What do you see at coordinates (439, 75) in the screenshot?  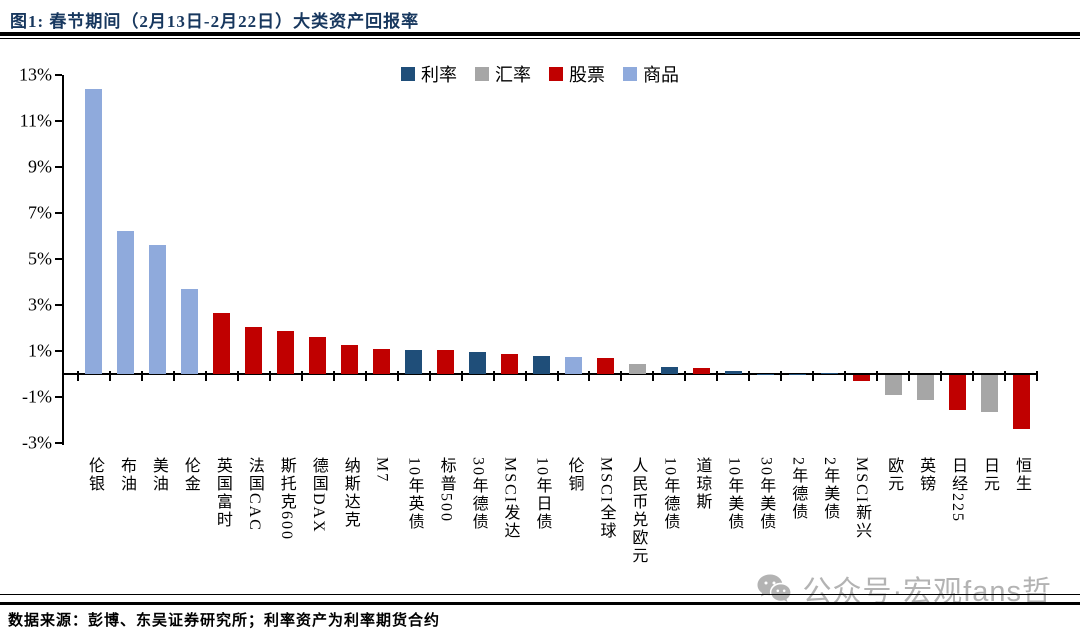 I see `legend-label: 利率` at bounding box center [439, 75].